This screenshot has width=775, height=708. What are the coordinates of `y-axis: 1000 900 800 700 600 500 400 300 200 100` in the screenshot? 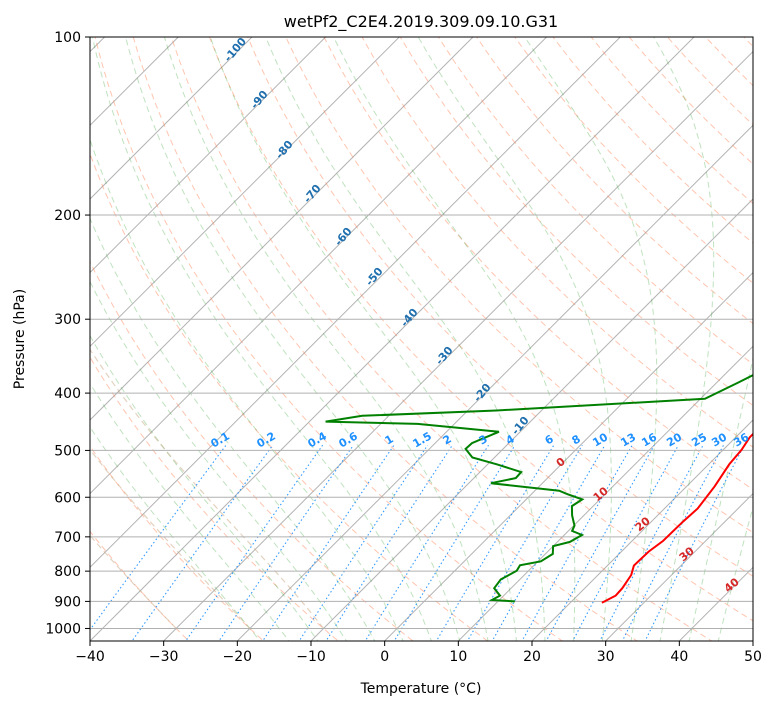 It's located at (67, 333).